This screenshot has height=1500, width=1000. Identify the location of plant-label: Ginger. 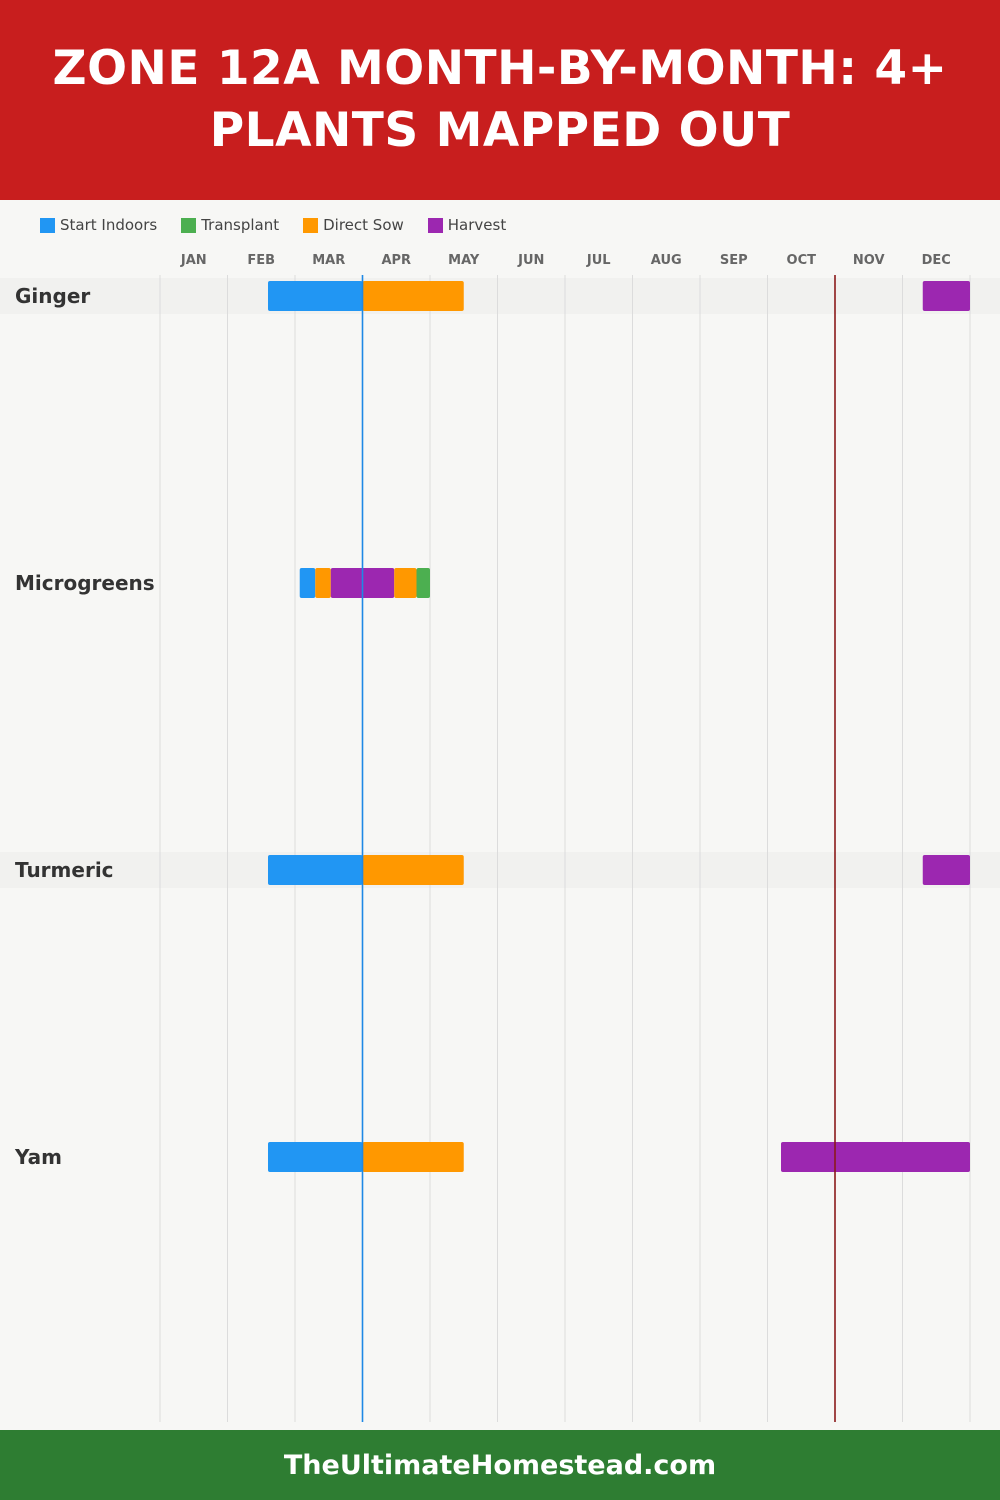
(52, 296).